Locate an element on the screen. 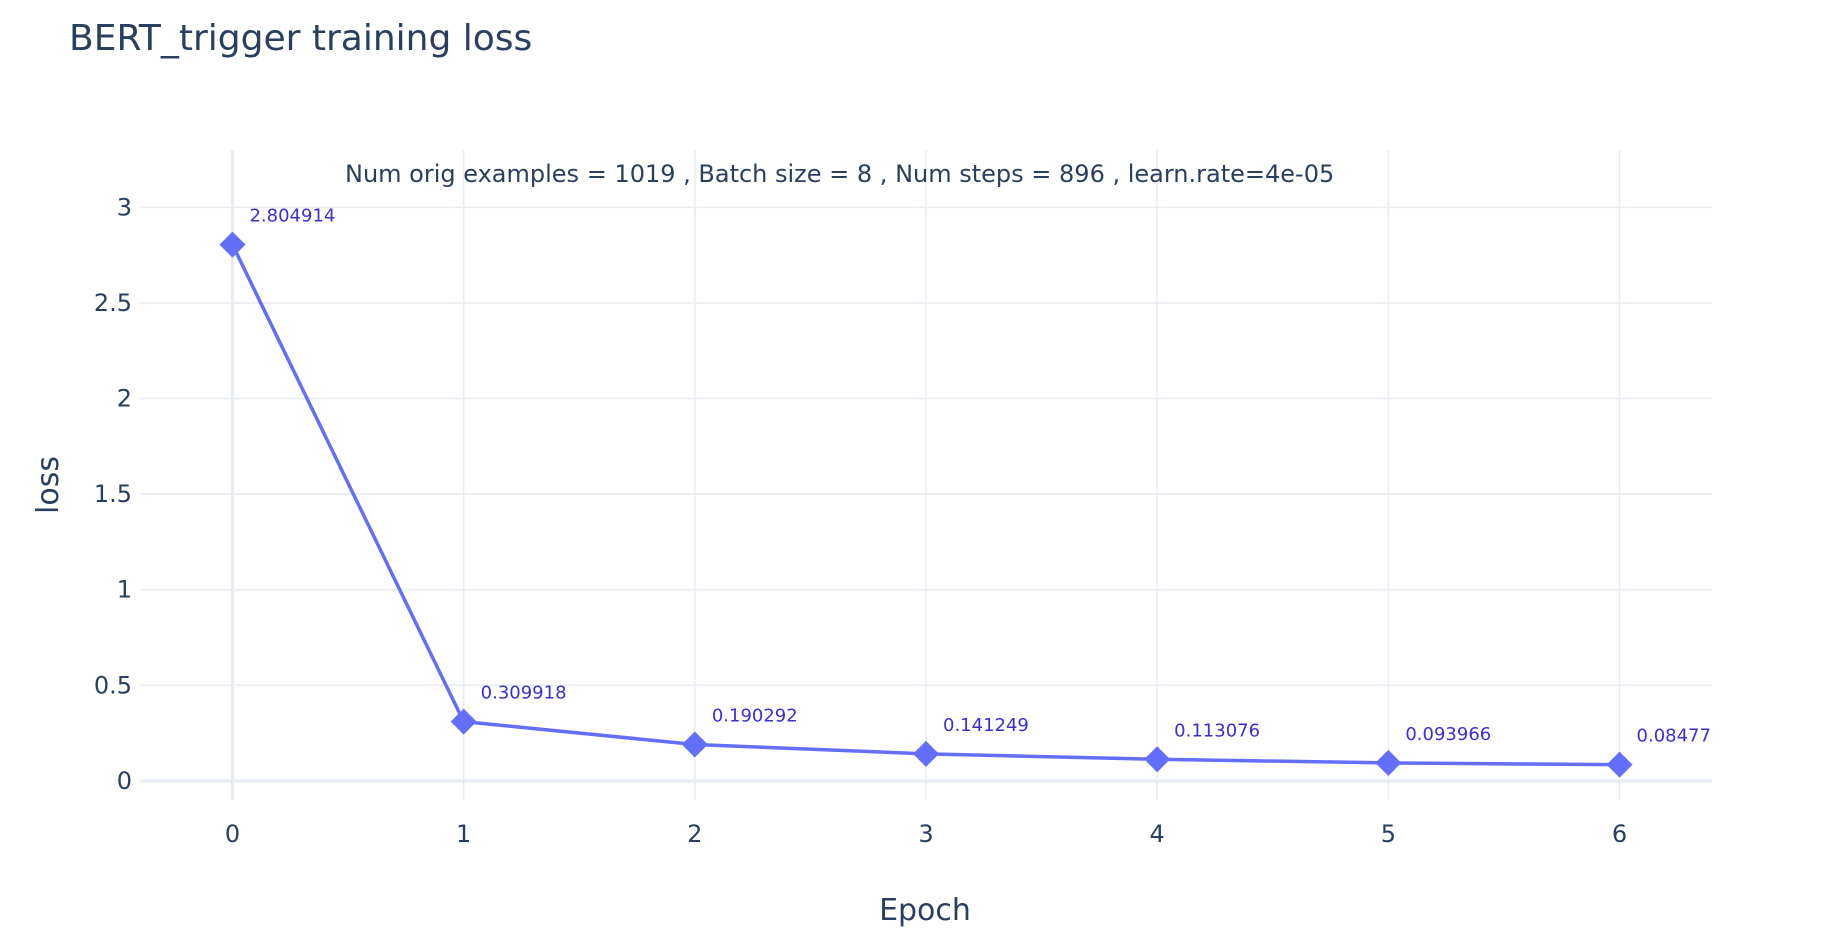 Image resolution: width=1842 pixels, height=946 pixels. loss-data-label: 0.084777 is located at coordinates (1680, 736).